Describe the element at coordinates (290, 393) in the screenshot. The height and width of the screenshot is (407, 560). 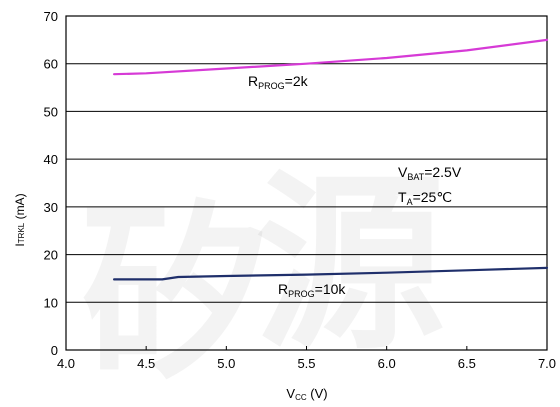
I see `x-axis-label-main: V` at that location.